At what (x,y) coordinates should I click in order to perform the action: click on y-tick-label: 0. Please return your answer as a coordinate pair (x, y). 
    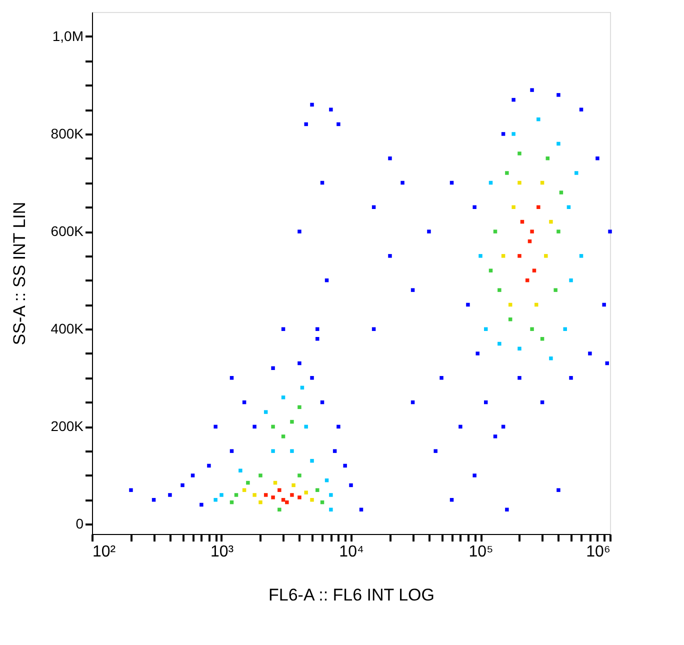
    Looking at the image, I should click on (80, 524).